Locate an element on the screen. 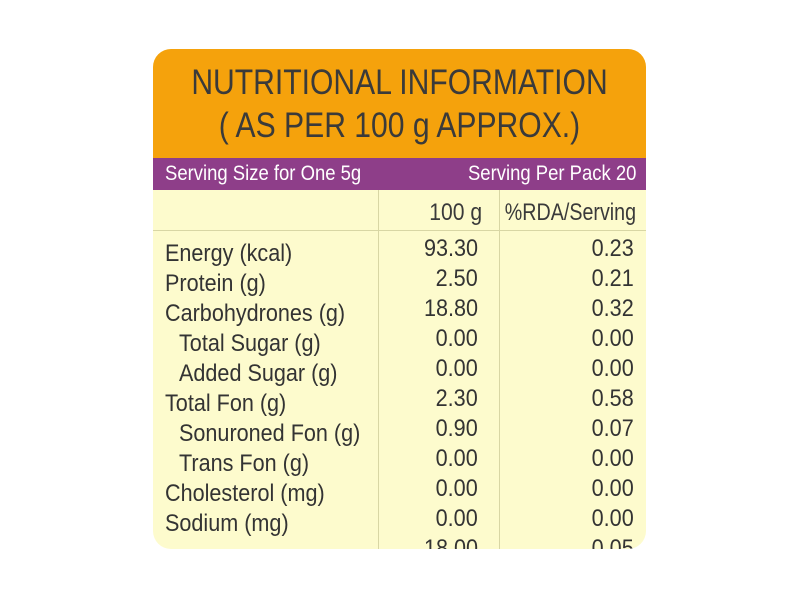 The width and height of the screenshot is (800, 599). nutrient-name: Energy (kcal) is located at coordinates (229, 253).